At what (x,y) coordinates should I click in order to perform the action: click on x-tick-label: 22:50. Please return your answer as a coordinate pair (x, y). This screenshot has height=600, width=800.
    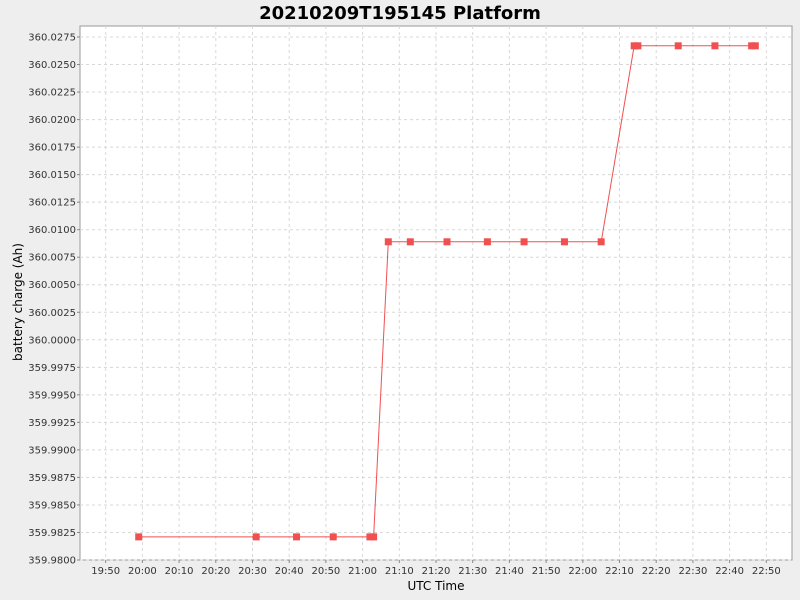
    Looking at the image, I should click on (766, 571).